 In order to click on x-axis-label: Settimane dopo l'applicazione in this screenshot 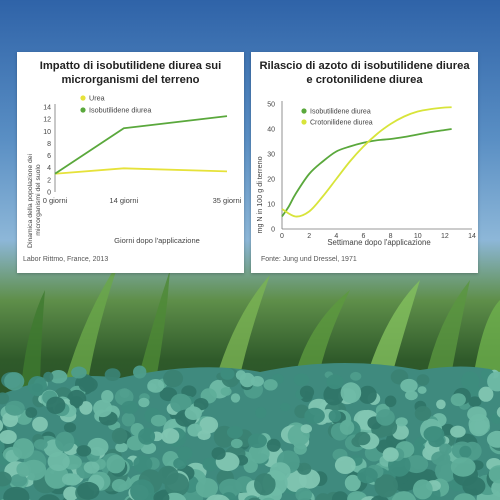, I will do `click(378, 242)`.